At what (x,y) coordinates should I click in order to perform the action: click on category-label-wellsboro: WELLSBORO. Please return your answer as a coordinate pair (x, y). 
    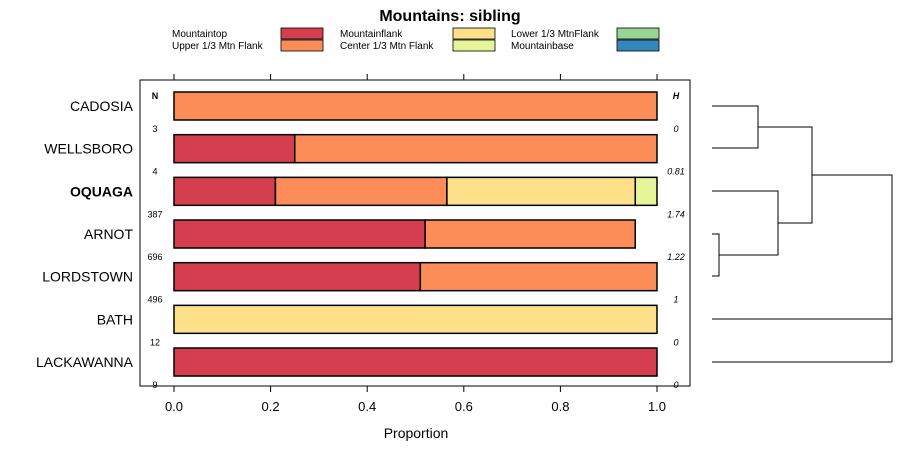
    Looking at the image, I should click on (88, 149).